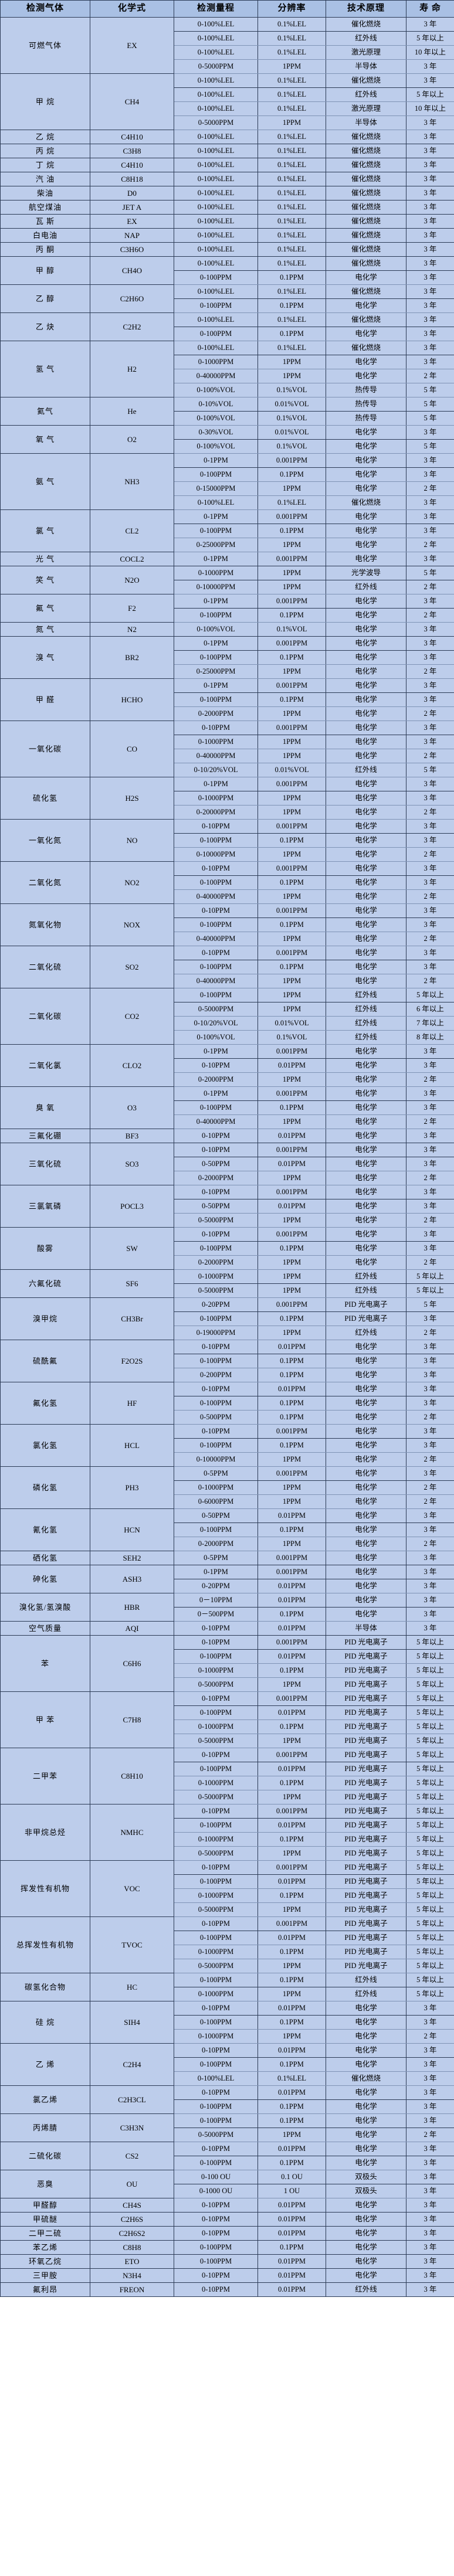 The width and height of the screenshot is (454, 2576). I want to click on cell-chemical-formula: PH3, so click(132, 1488).